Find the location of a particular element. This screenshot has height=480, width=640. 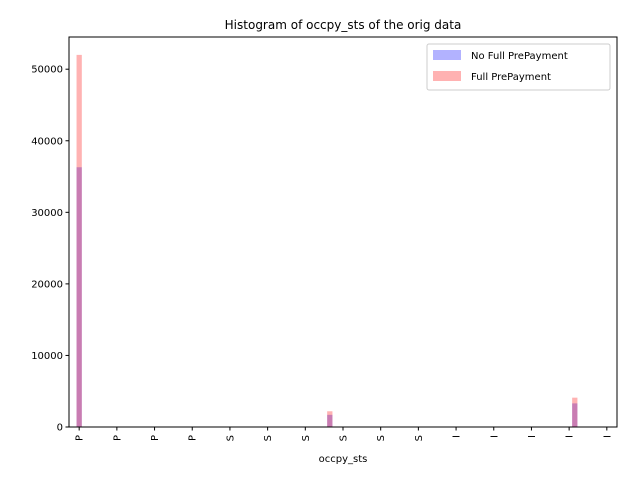

legend: No Full PrePayment Full PrePayment is located at coordinates (518, 67).